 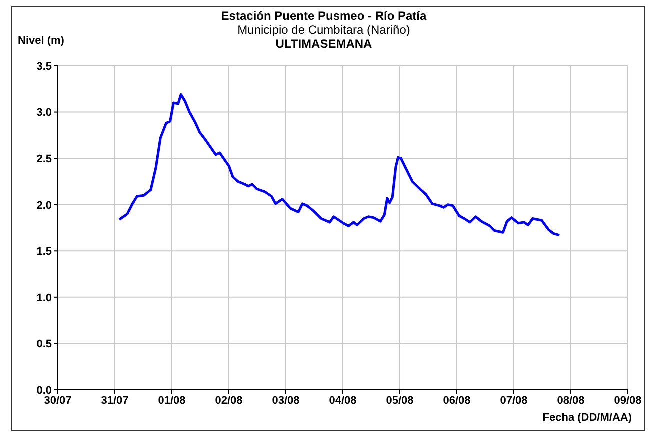 I want to click on chart-subtitle: Municipio de Cumbitara (Nariño) ULTIMASEMANA, so click(x=324, y=37).